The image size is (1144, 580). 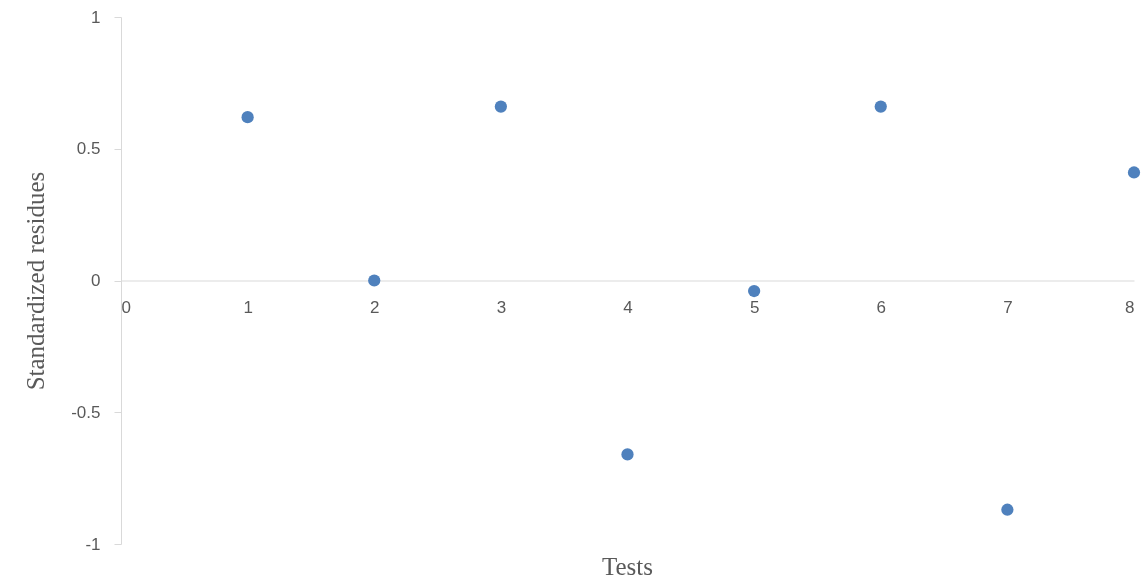 What do you see at coordinates (628, 307) in the screenshot?
I see `x-tick-label: 4` at bounding box center [628, 307].